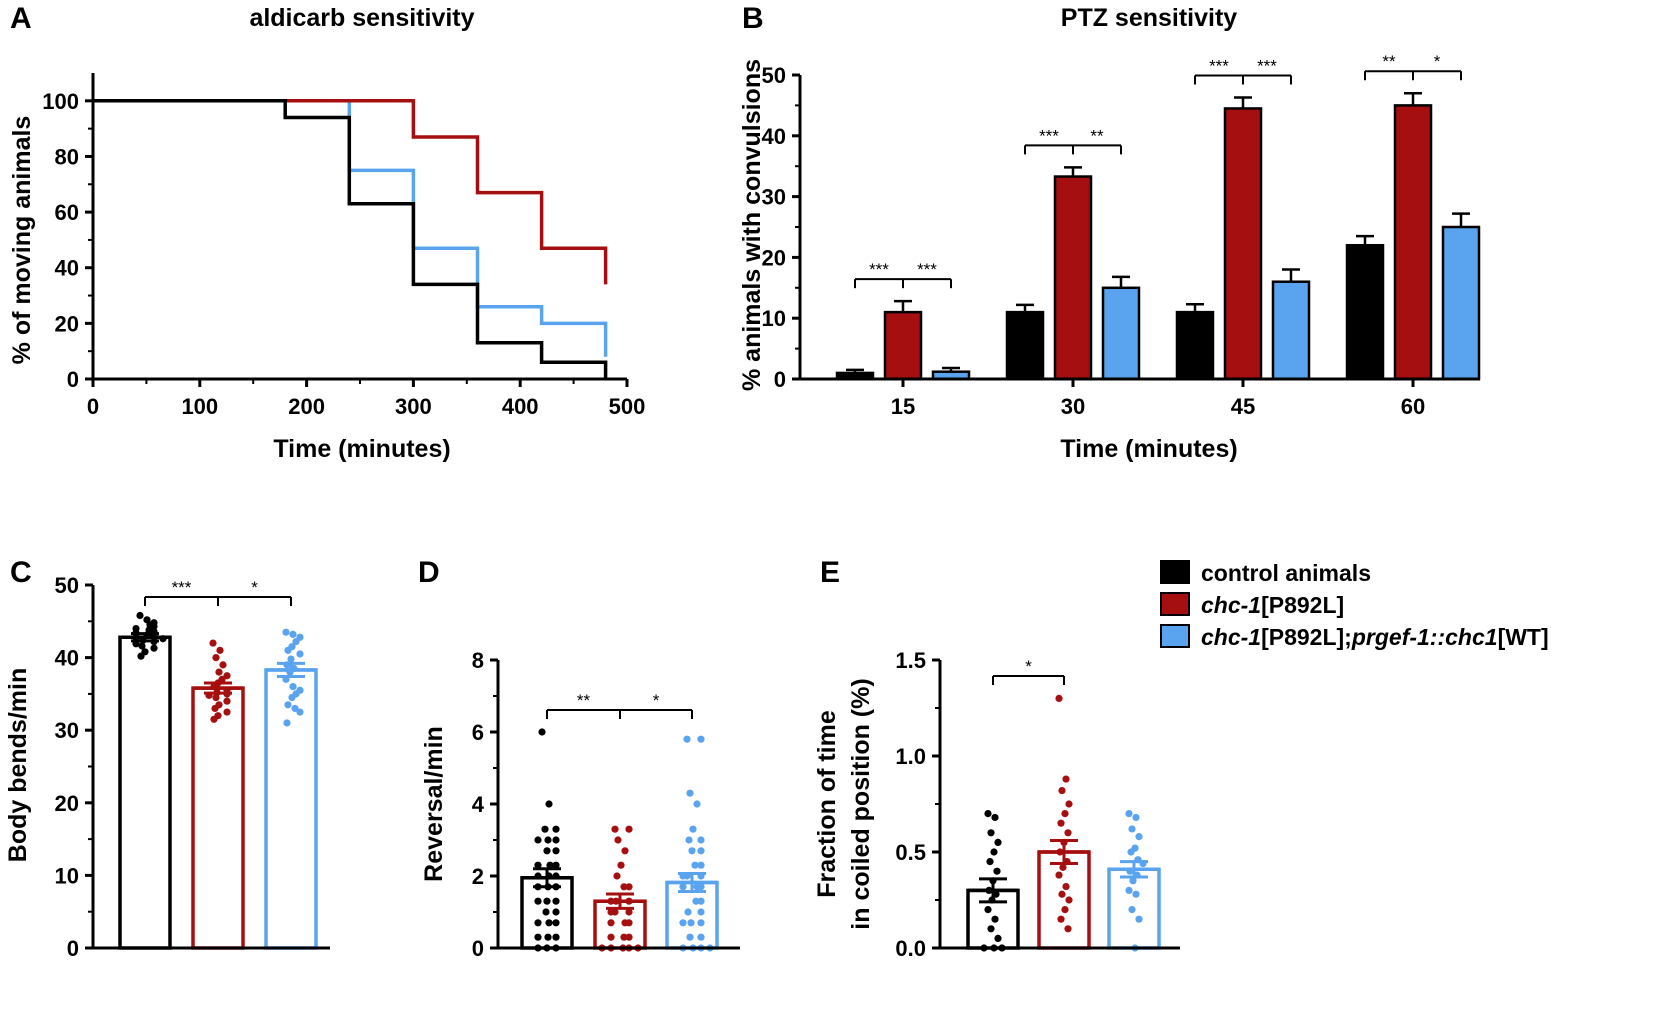  What do you see at coordinates (656, 700) in the screenshot?
I see `significance-stars: *` at bounding box center [656, 700].